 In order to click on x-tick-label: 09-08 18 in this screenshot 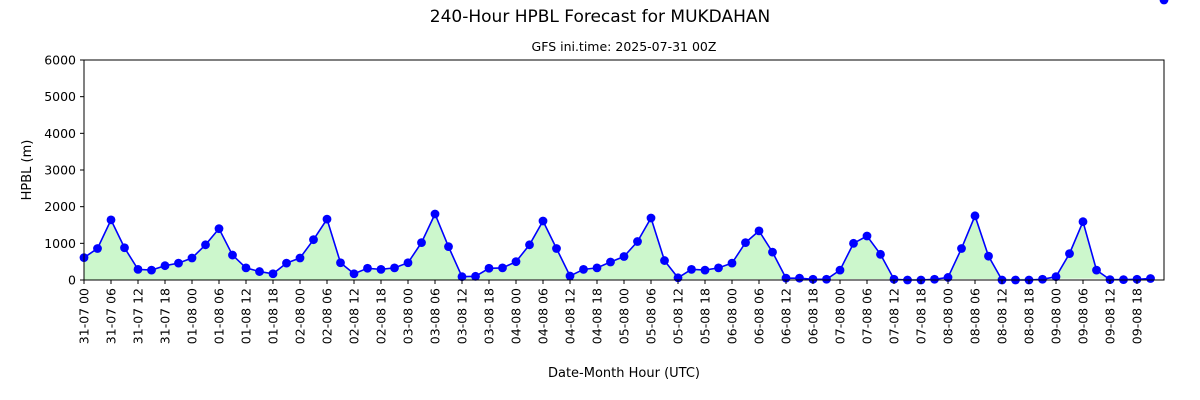, I will do `click(1137, 316)`.